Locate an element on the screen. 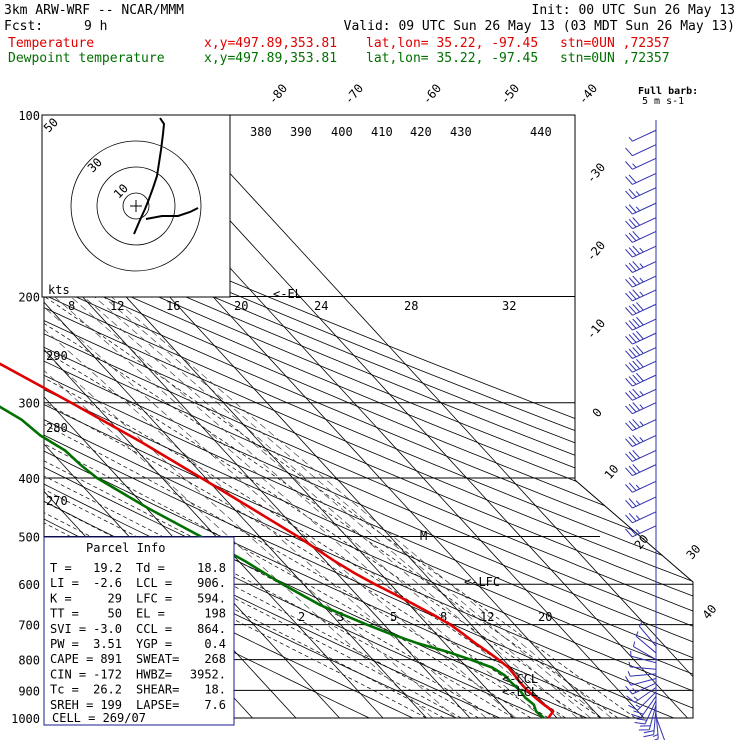  parcel-key: Tc = is located at coordinates (64, 690).